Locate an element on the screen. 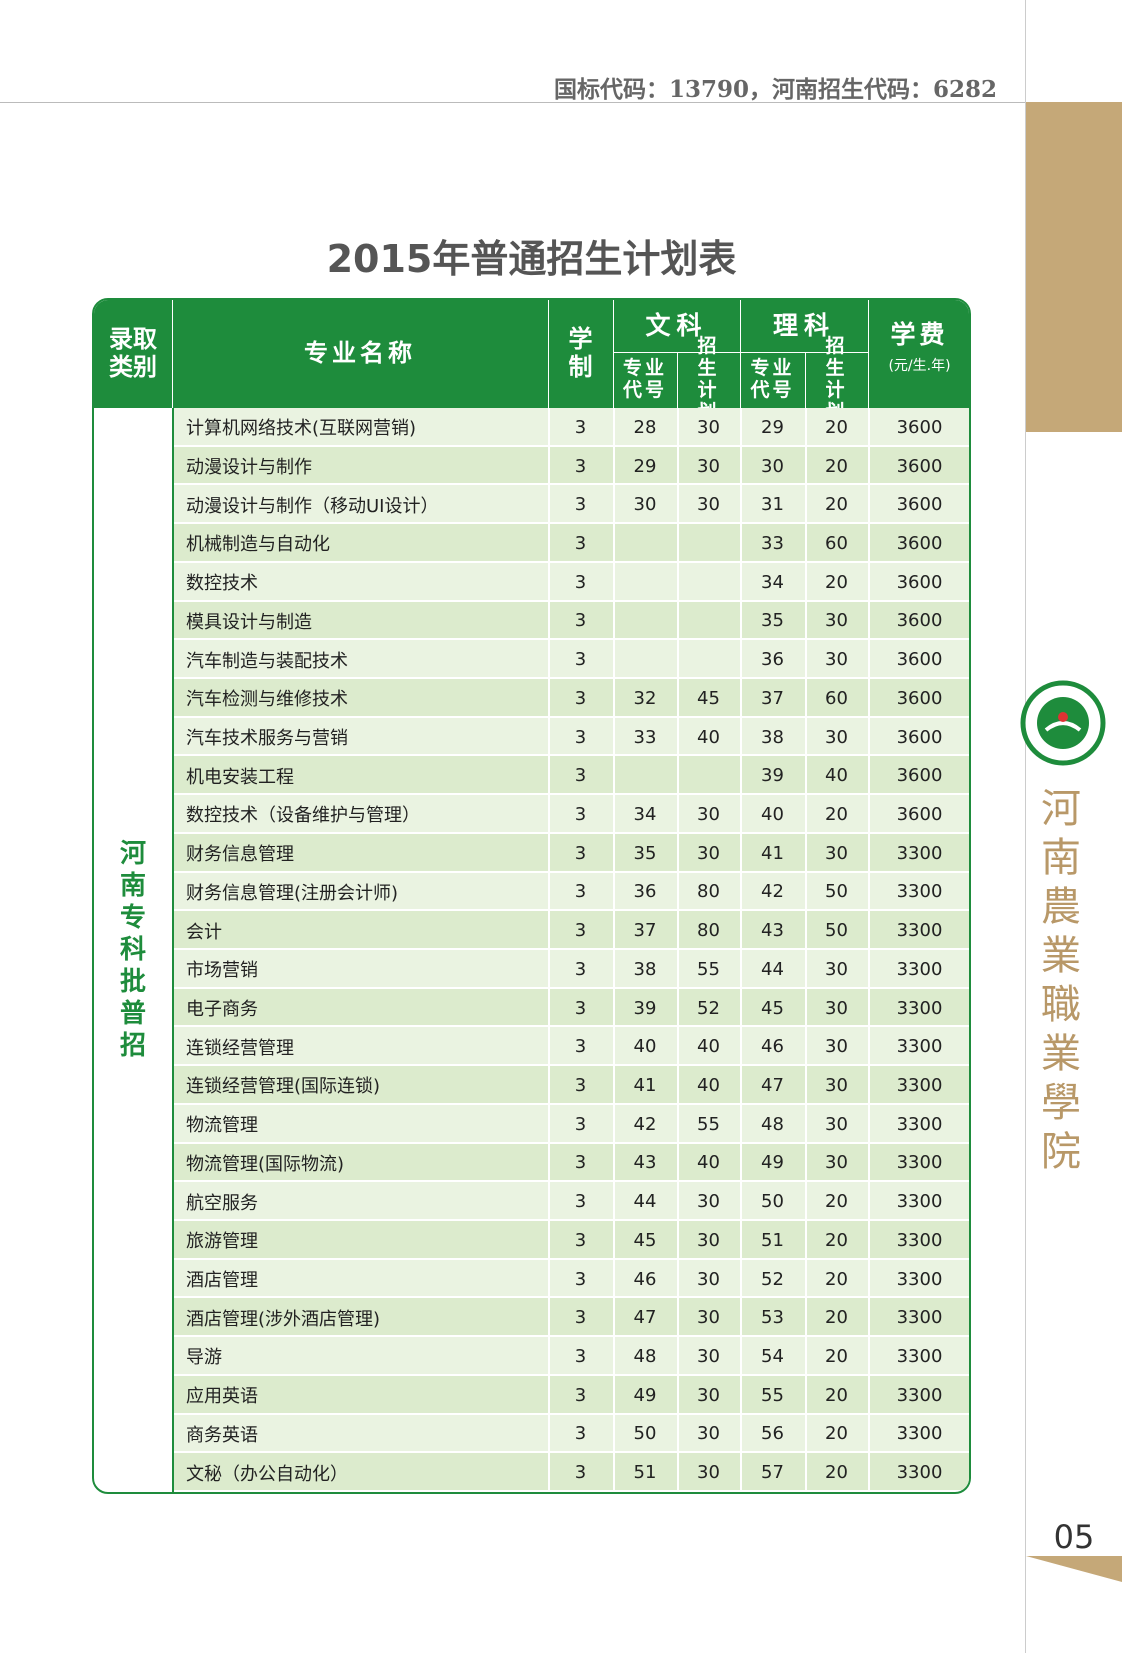 Image resolution: width=1122 pixels, height=1653 pixels. major-name: 汽车制造与装配技术 is located at coordinates (267, 661).